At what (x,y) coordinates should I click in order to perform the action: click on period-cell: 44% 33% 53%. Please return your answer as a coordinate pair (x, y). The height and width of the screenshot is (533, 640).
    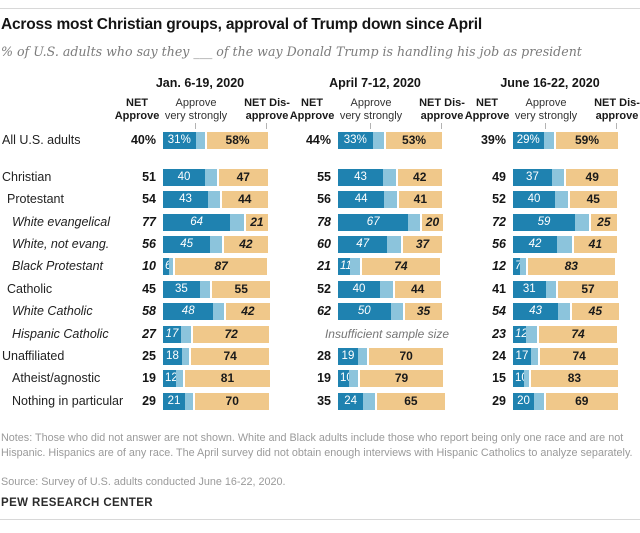
    Looking at the image, I should click on (392, 140).